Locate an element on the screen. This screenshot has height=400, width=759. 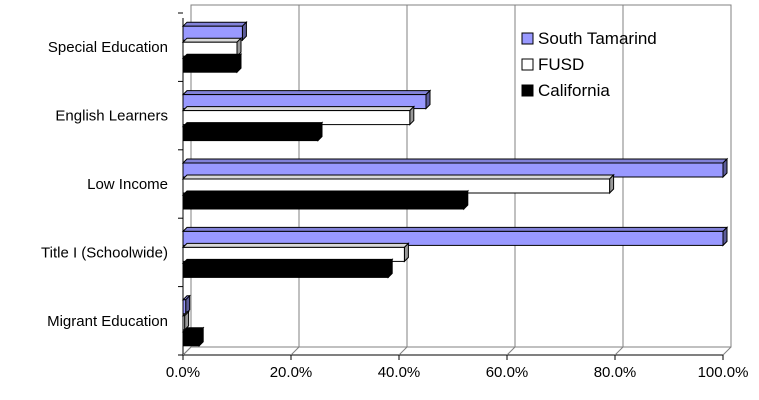
x-tick-label: 80.0% is located at coordinates (615, 372).